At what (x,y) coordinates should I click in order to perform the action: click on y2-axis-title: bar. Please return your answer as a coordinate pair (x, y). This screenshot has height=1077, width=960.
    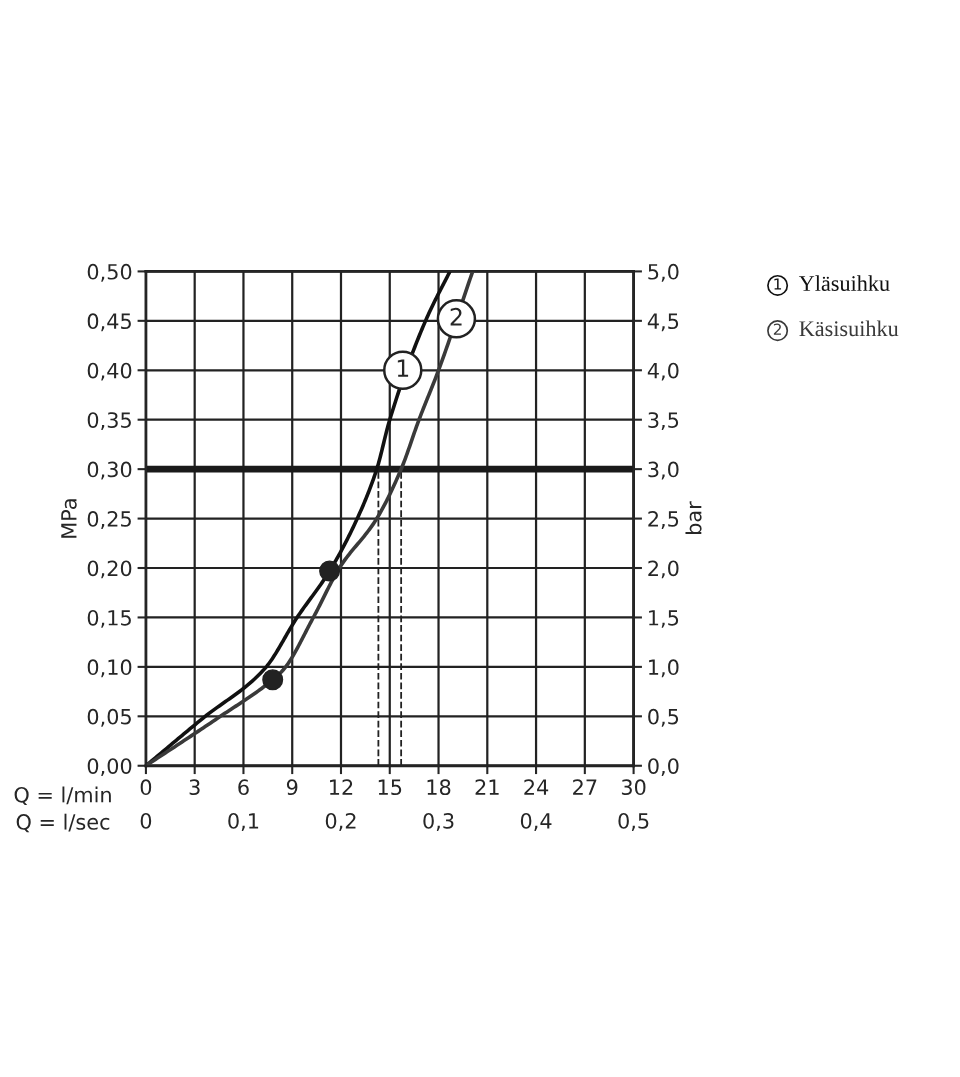
    Looking at the image, I should click on (693, 517).